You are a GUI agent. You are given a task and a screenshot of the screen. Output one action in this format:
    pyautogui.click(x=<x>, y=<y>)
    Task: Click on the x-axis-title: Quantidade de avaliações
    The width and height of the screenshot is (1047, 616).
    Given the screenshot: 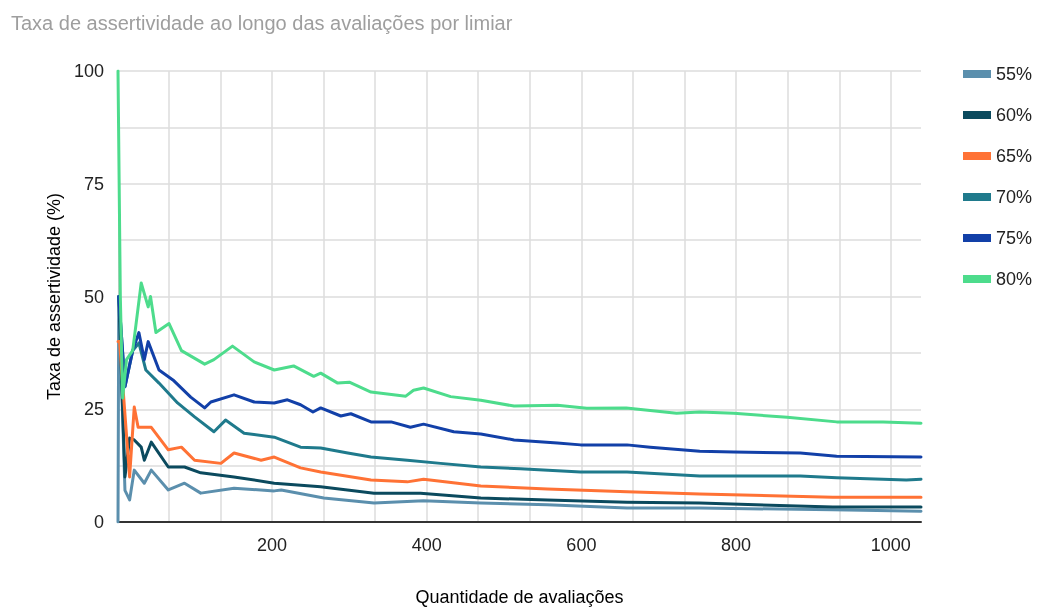 What is the action you would take?
    pyautogui.click(x=519, y=597)
    